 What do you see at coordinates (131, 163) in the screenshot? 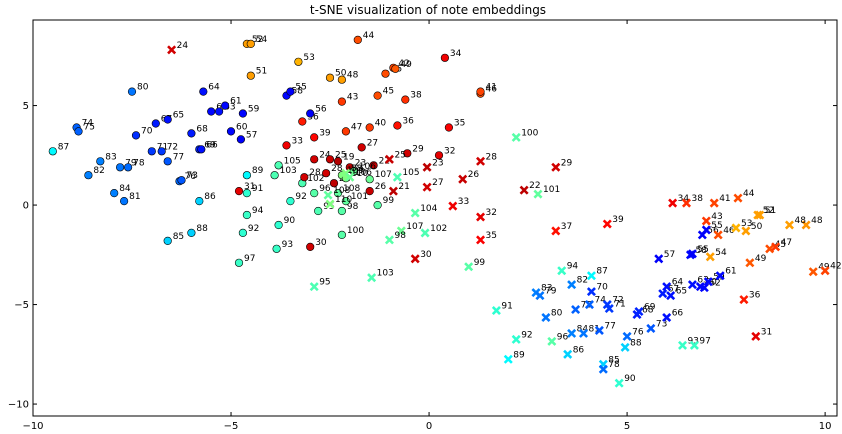
I see `point-label-7: 79` at bounding box center [131, 163].